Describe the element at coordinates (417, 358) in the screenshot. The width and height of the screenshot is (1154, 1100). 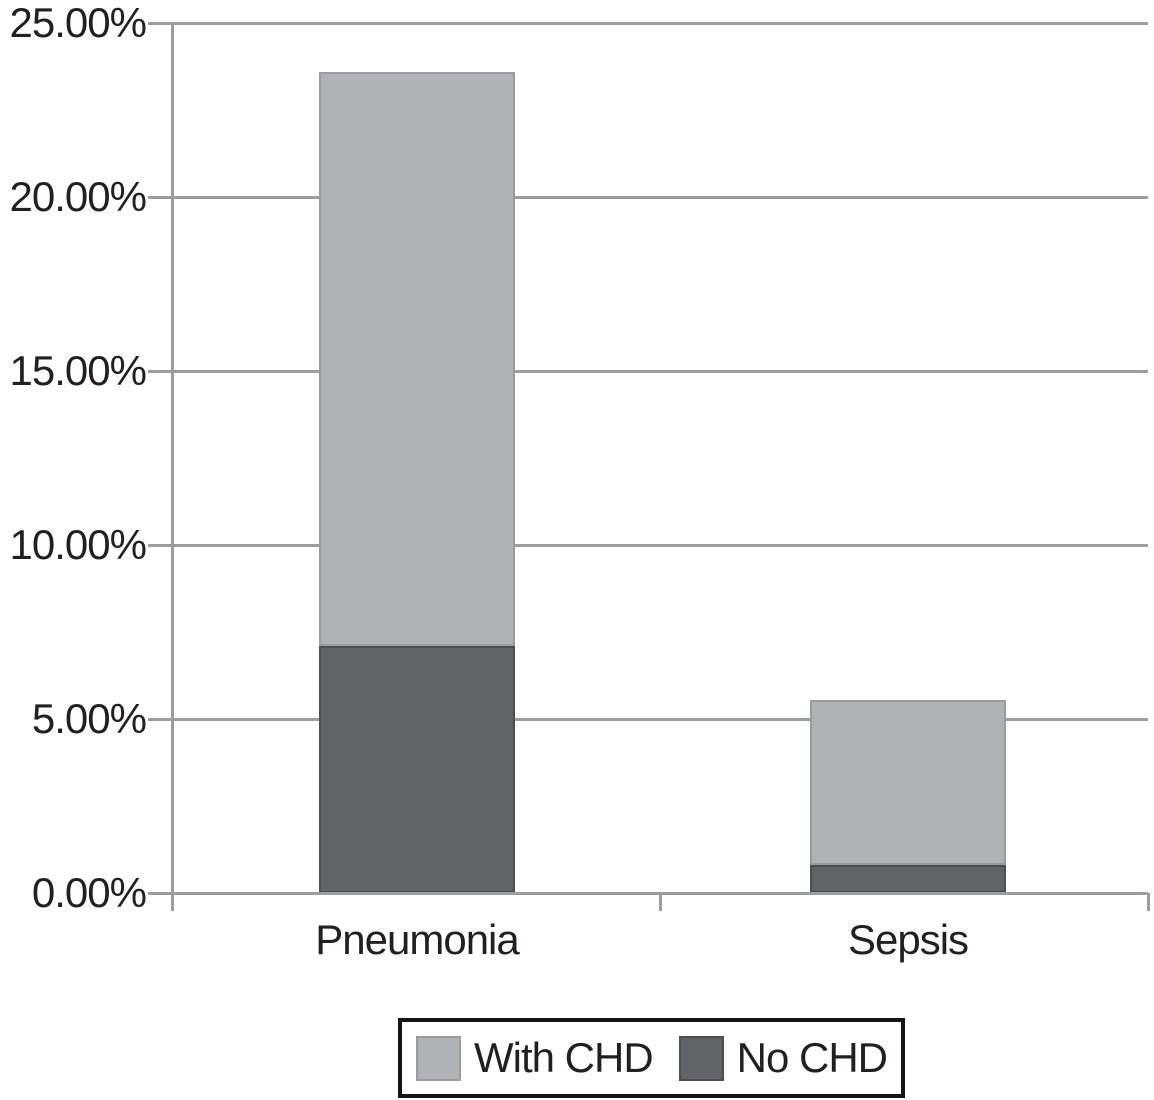
I see `bar-segment-with-chd-pneumonia` at that location.